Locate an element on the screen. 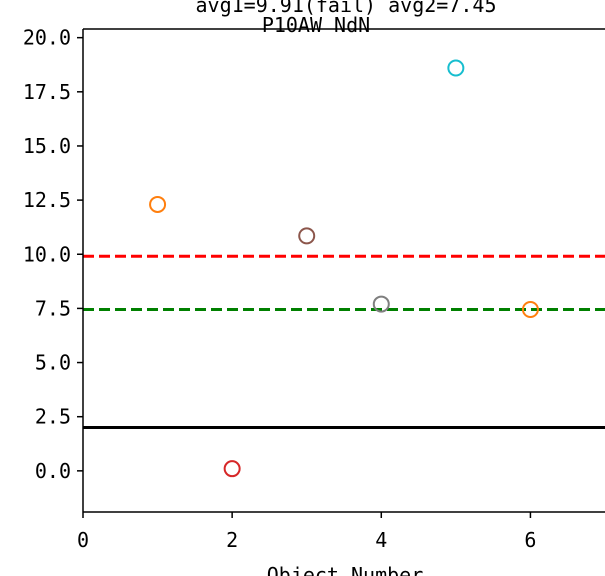 This screenshot has width=605, height=576. y-tick-label-4: 10.0 is located at coordinates (47, 254).